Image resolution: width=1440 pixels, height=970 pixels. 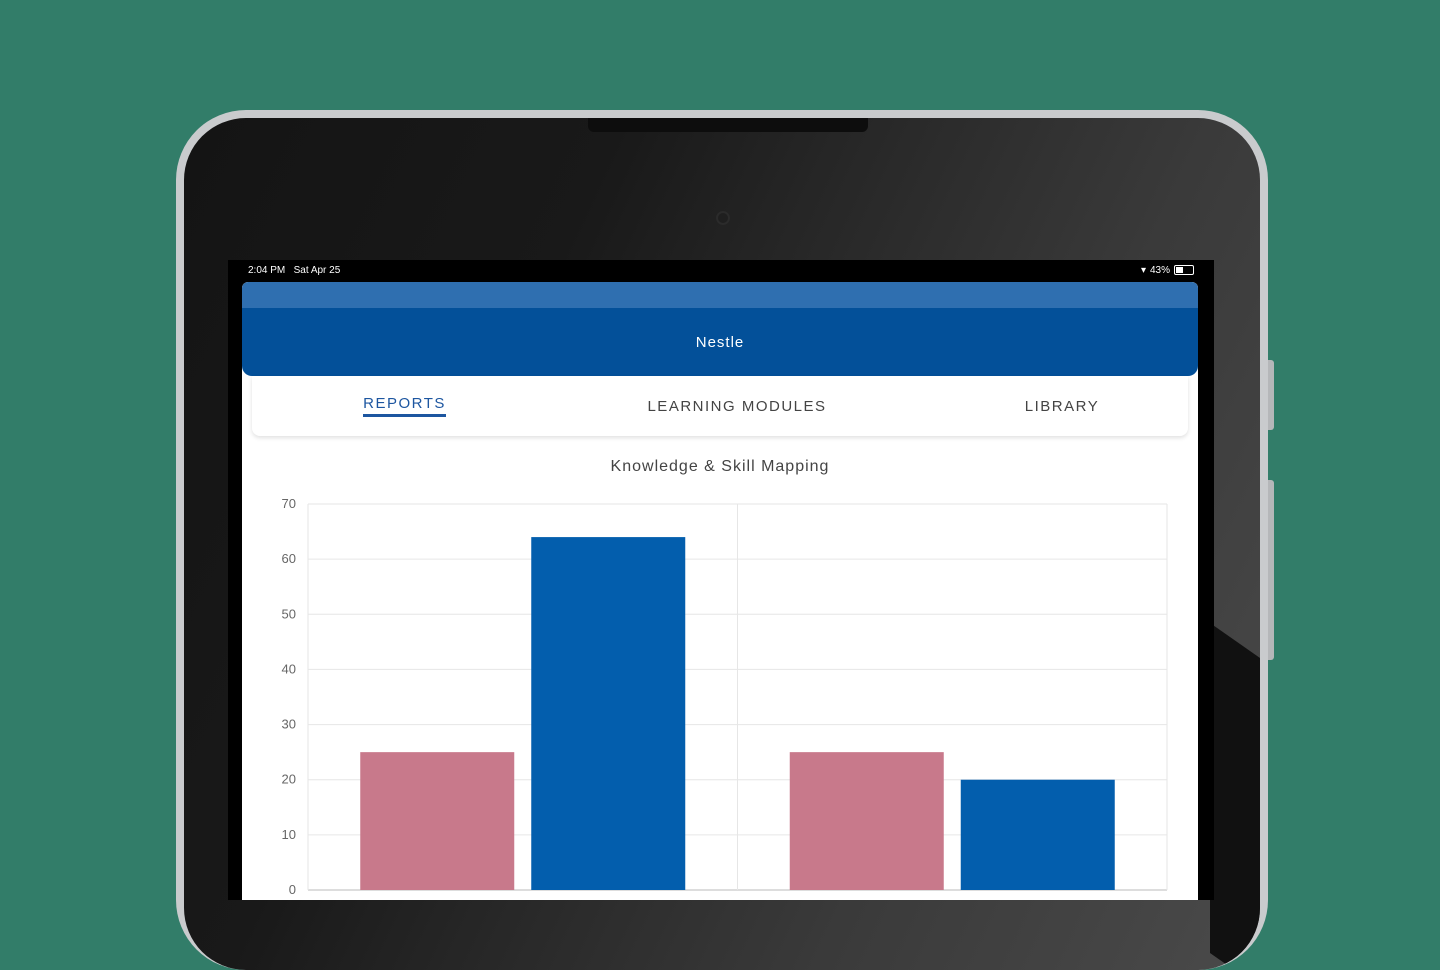 I want to click on volume-button, so click(x=1271, y=395).